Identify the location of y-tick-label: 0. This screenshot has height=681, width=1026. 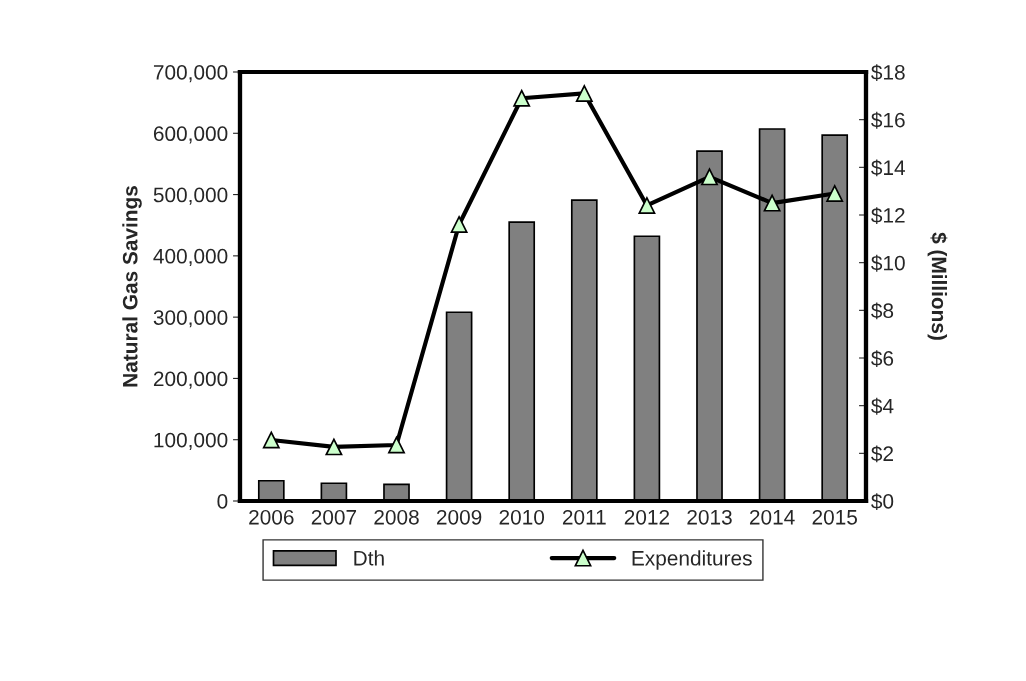
(222, 501).